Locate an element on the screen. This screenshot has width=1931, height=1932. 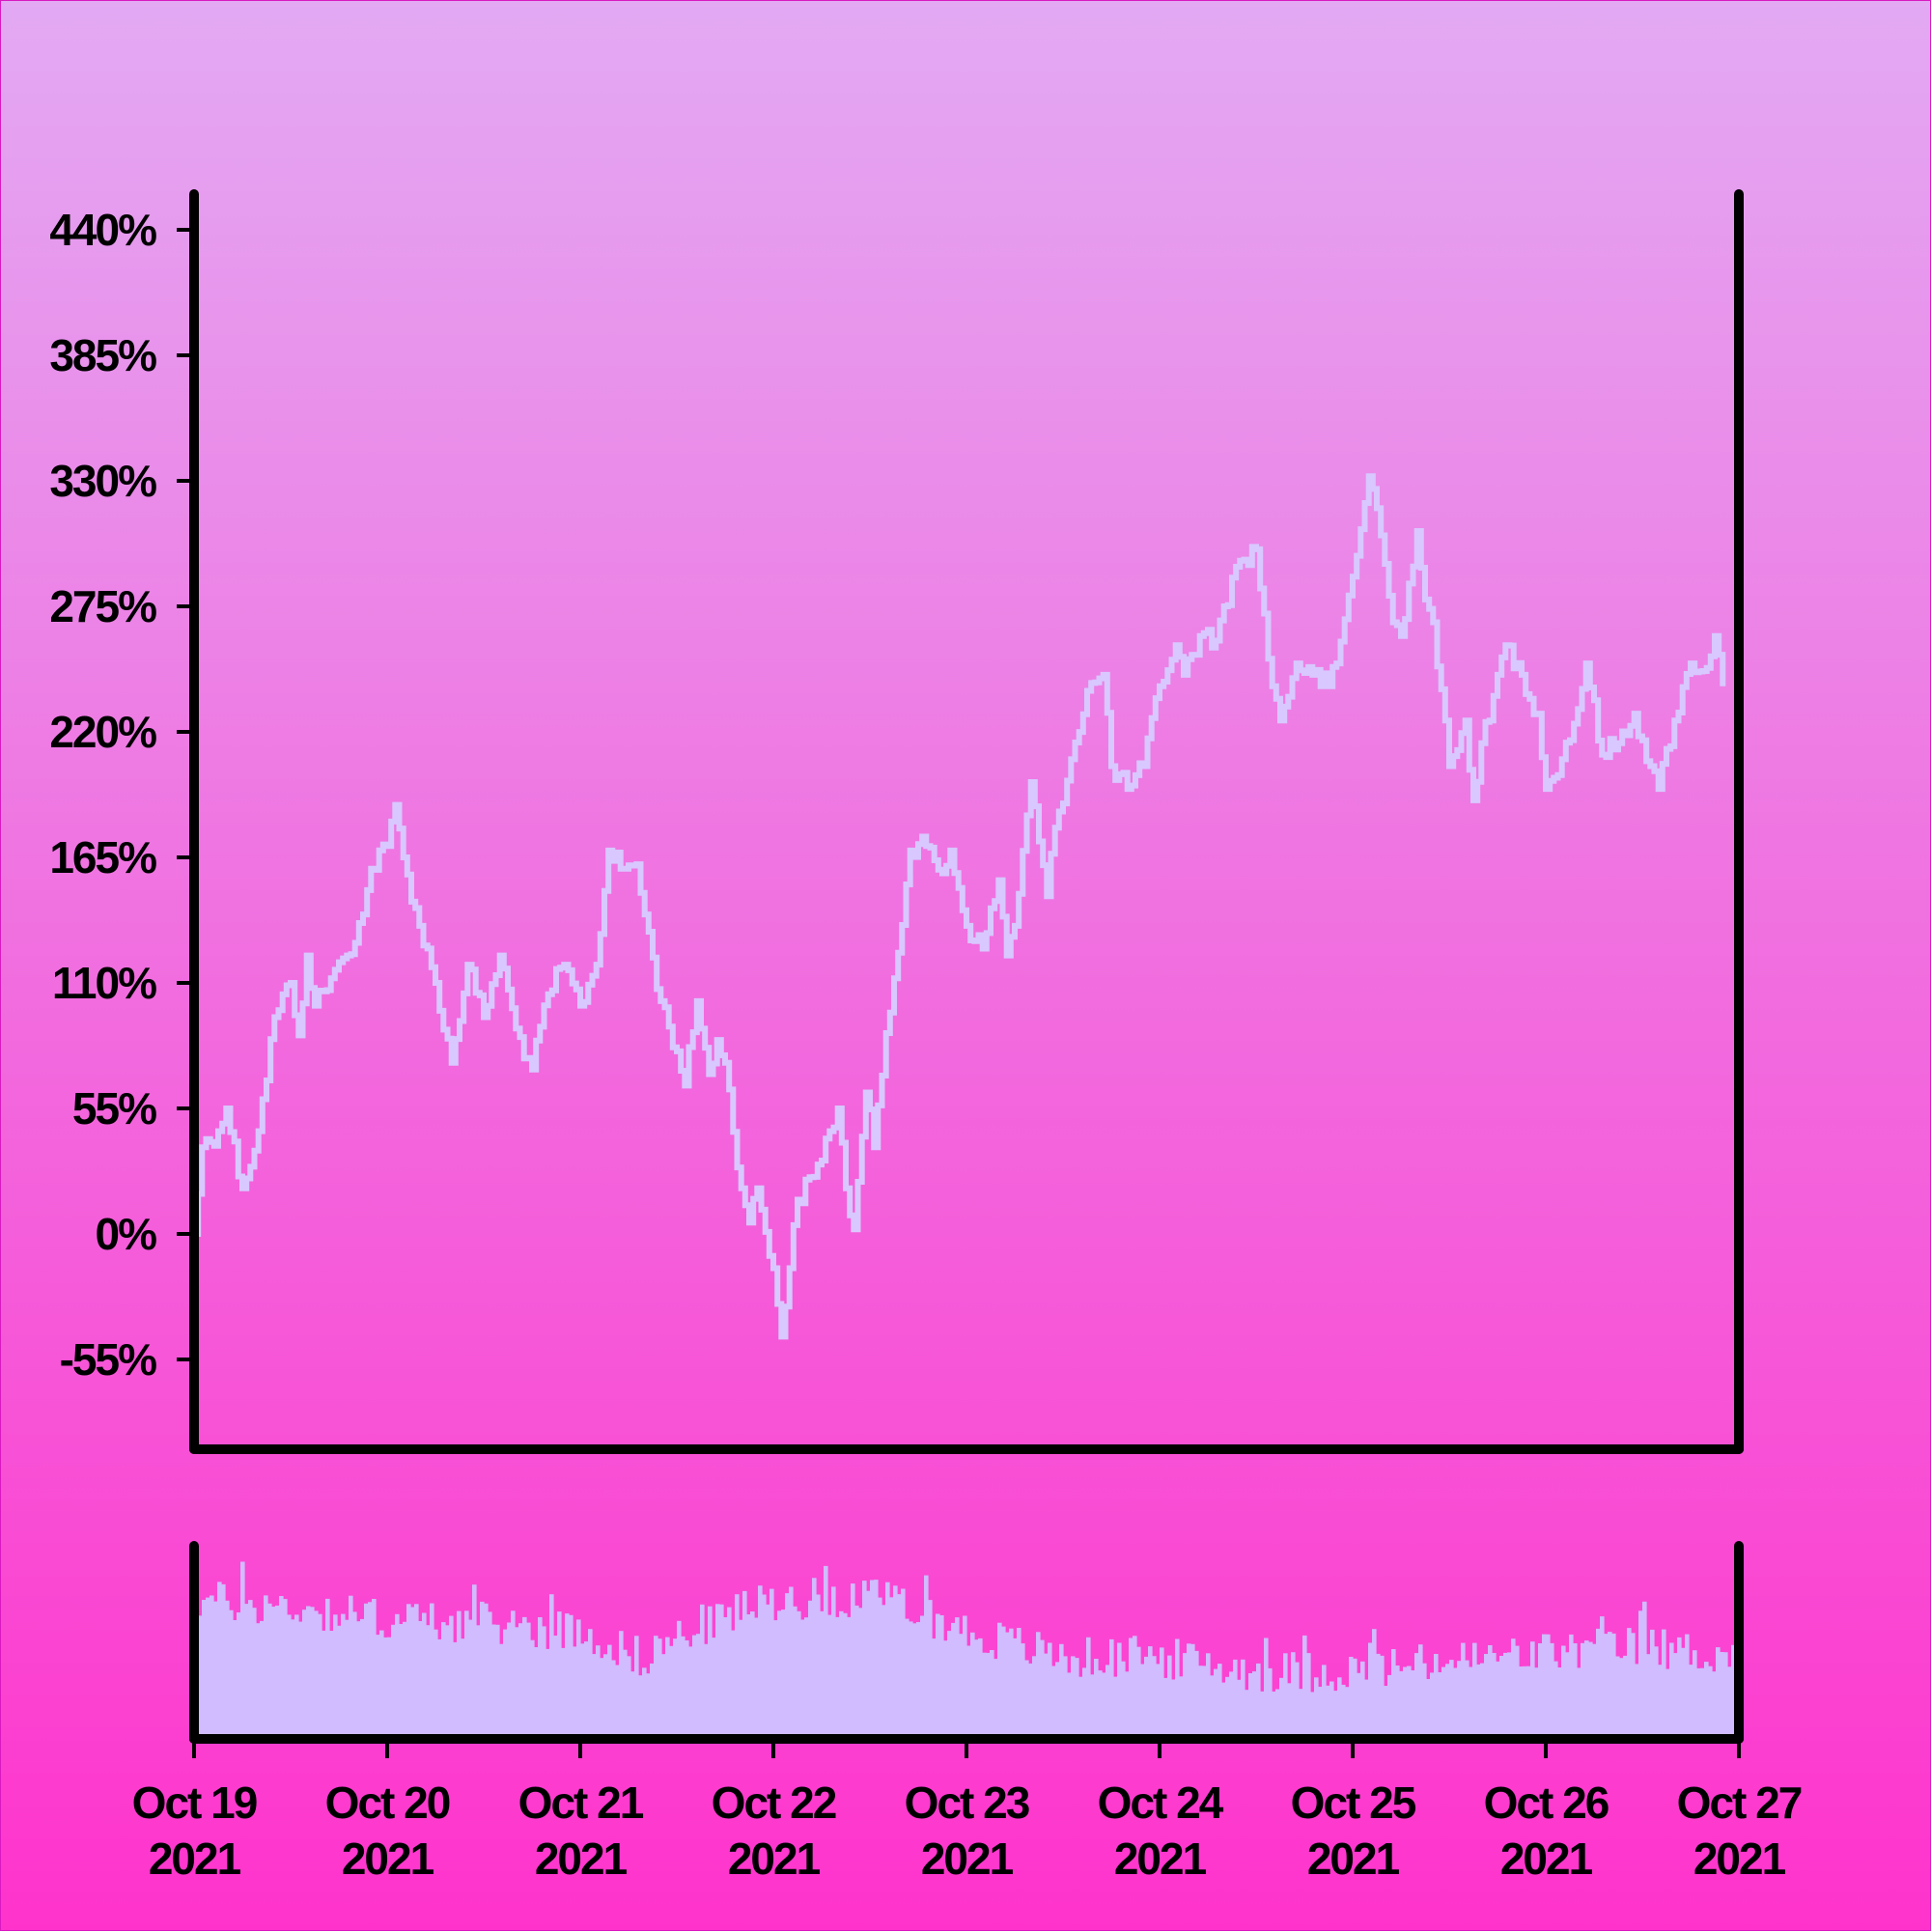
x-tick-label-date: Oct 19 is located at coordinates (194, 1803).